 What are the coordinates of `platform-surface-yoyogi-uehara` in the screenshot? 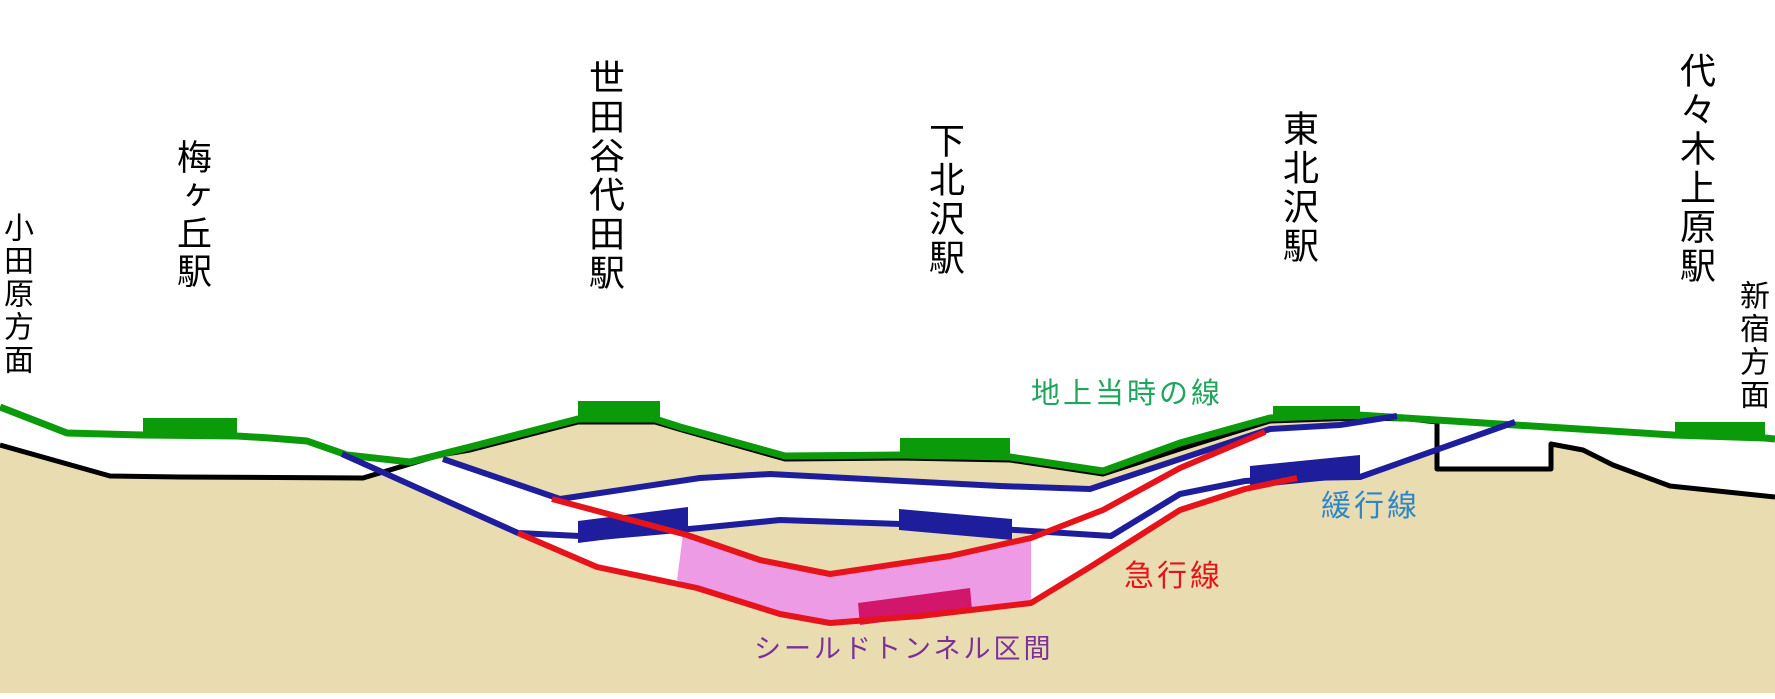 It's located at (1720, 430).